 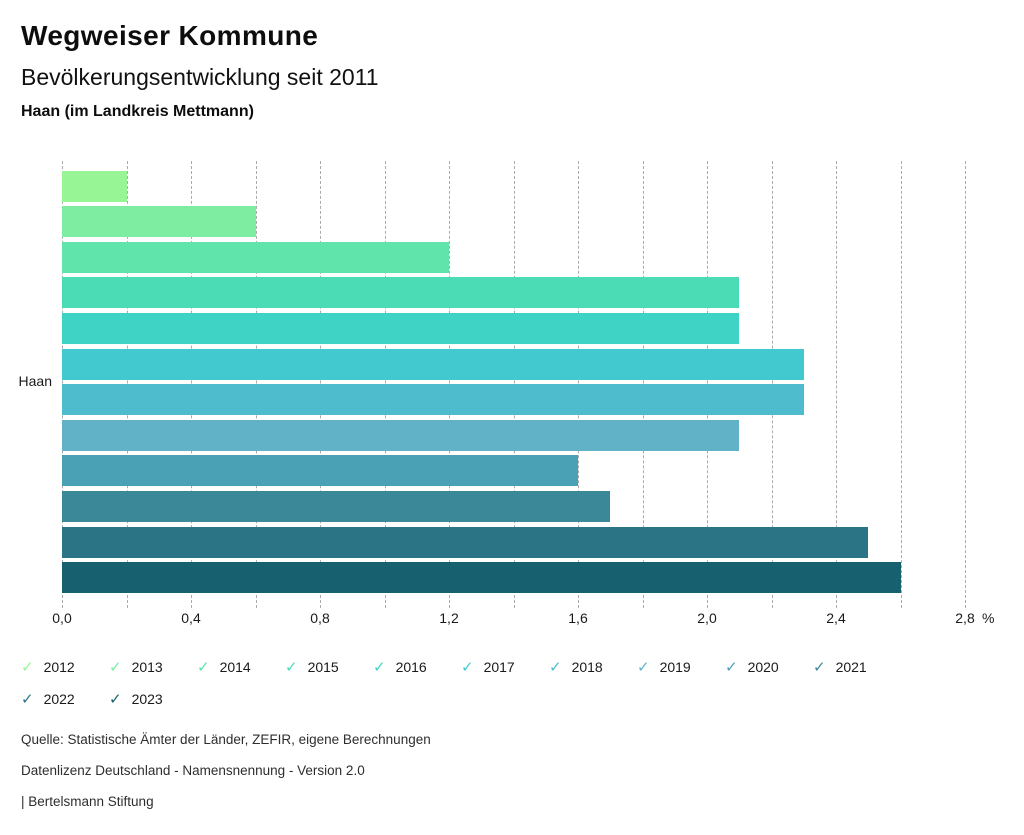 I want to click on bar-2013, so click(x=159, y=222).